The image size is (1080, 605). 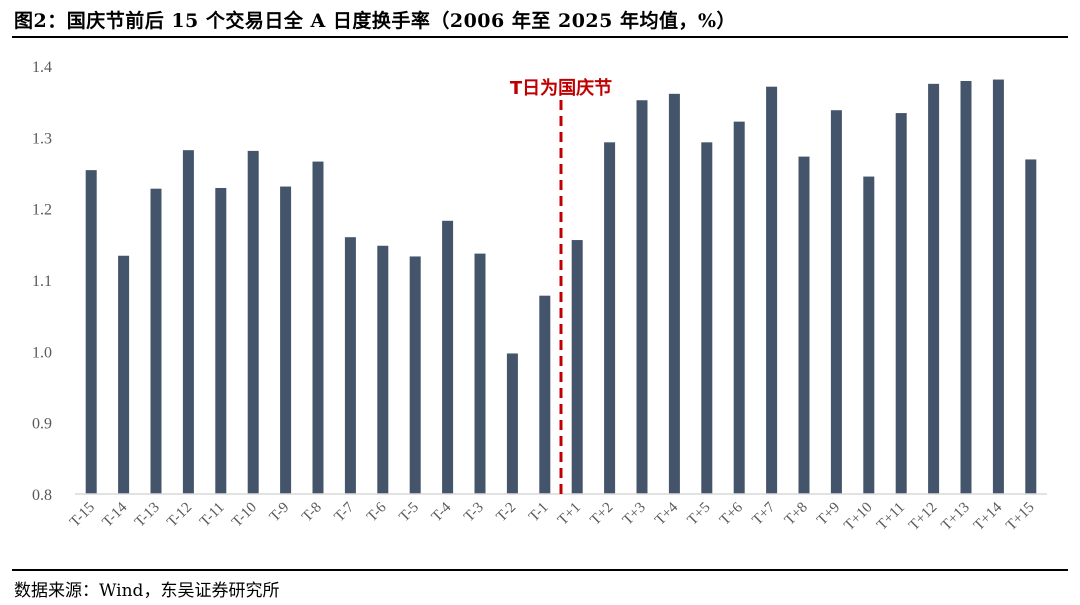 What do you see at coordinates (474, 513) in the screenshot?
I see `x-tick-label: T-3` at bounding box center [474, 513].